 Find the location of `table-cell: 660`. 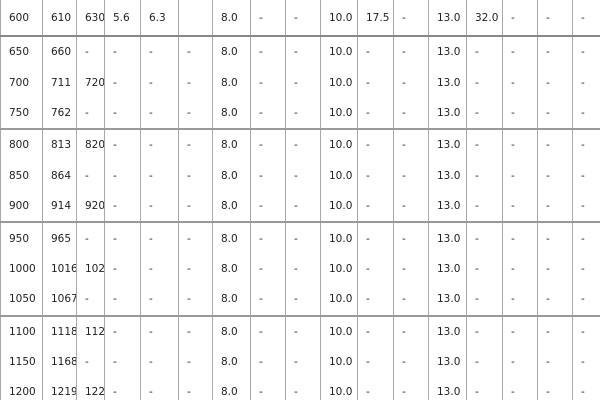

table-cell: 660 is located at coordinates (59, 52).